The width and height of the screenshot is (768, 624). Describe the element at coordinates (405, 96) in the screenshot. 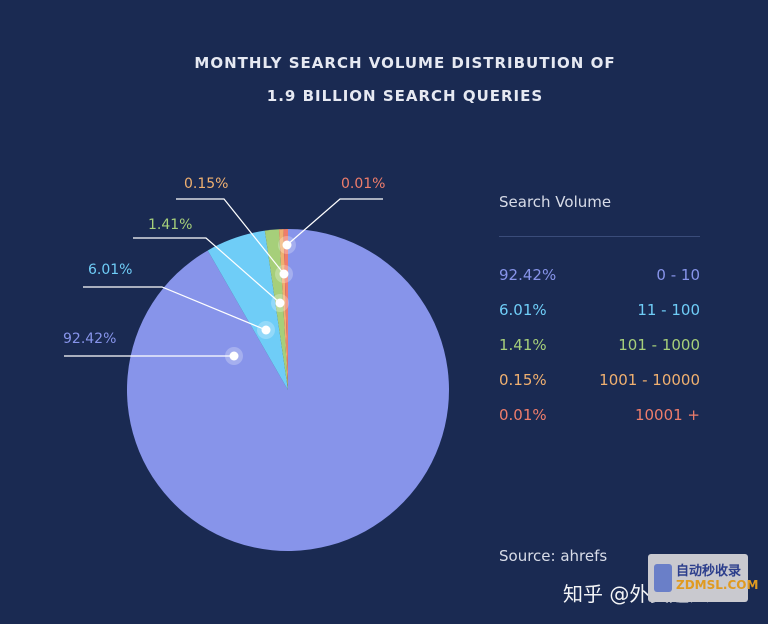

I see `chart-title-line-2: 1.9 BILLION SEARCH QUERIES` at that location.